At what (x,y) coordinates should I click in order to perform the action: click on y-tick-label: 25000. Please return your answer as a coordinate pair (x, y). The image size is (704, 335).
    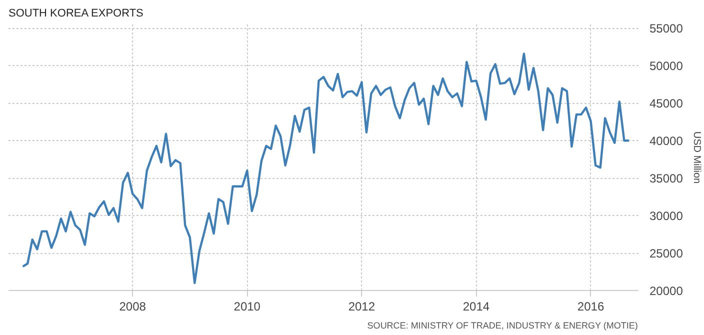
    Looking at the image, I should click on (667, 253).